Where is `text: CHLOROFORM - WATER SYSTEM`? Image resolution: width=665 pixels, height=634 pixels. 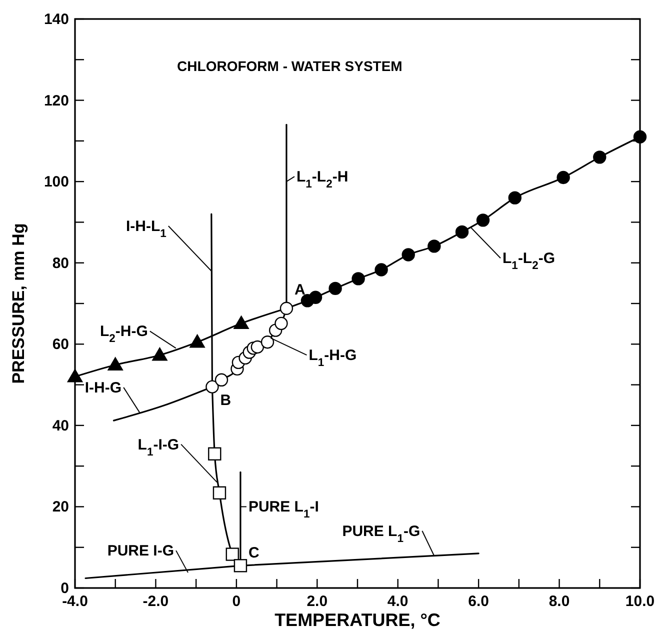
text: CHLOROFORM - WATER SYSTEM is located at coordinates (289, 66).